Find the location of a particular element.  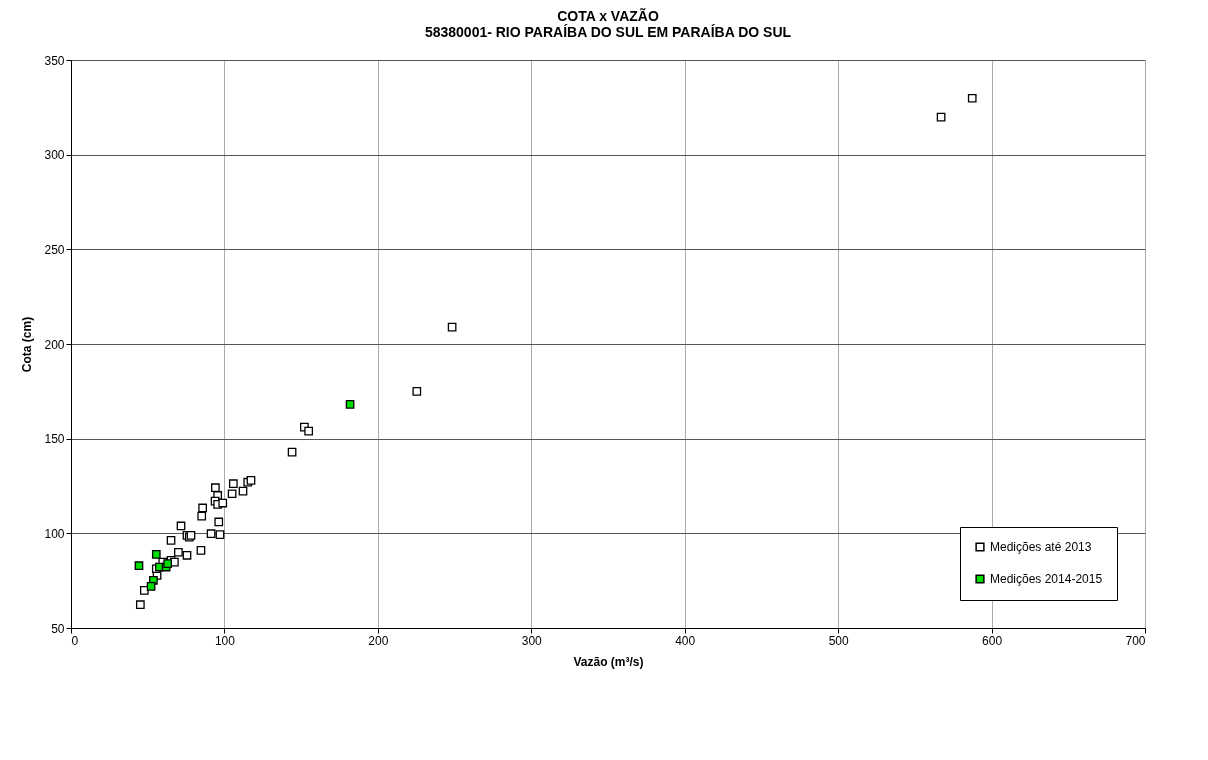

y-tick-label: 200 is located at coordinates (54, 344).